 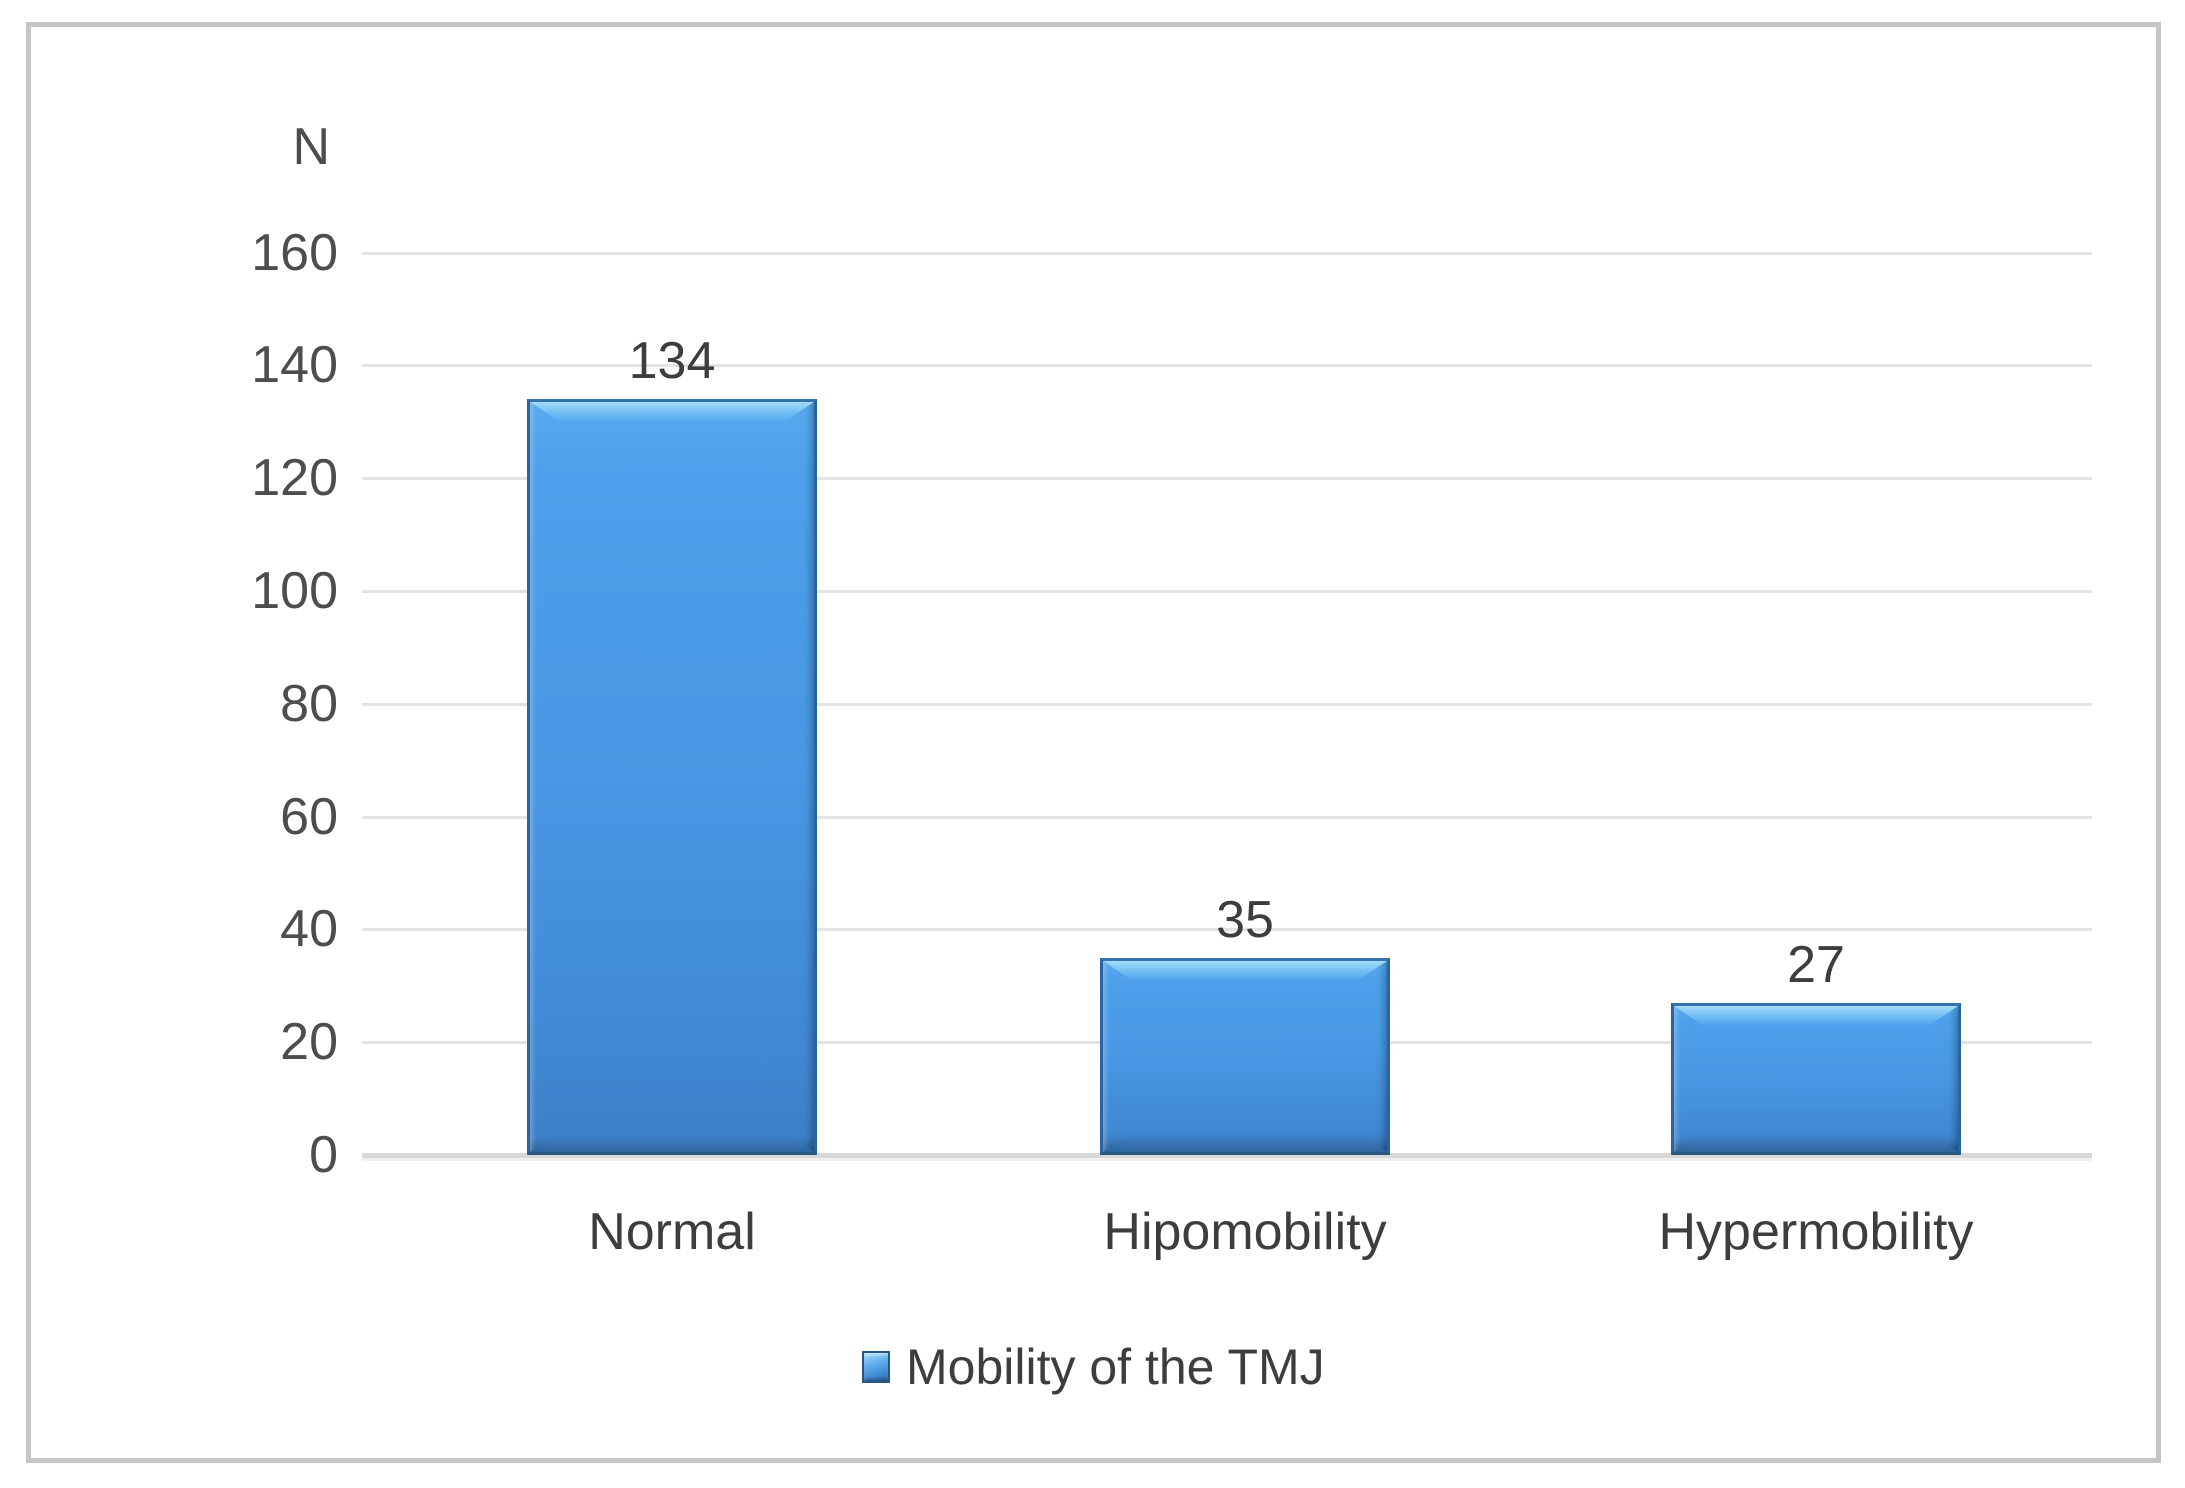 I want to click on x-axis-category-label: Normal, so click(x=672, y=1232).